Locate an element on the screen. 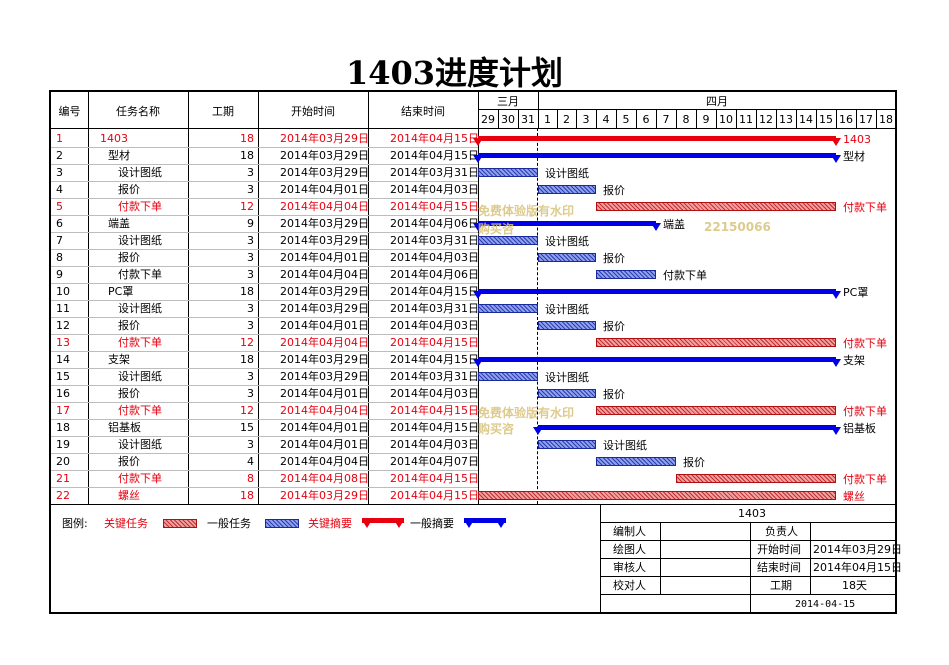  task-name: 支架 is located at coordinates (119, 359).